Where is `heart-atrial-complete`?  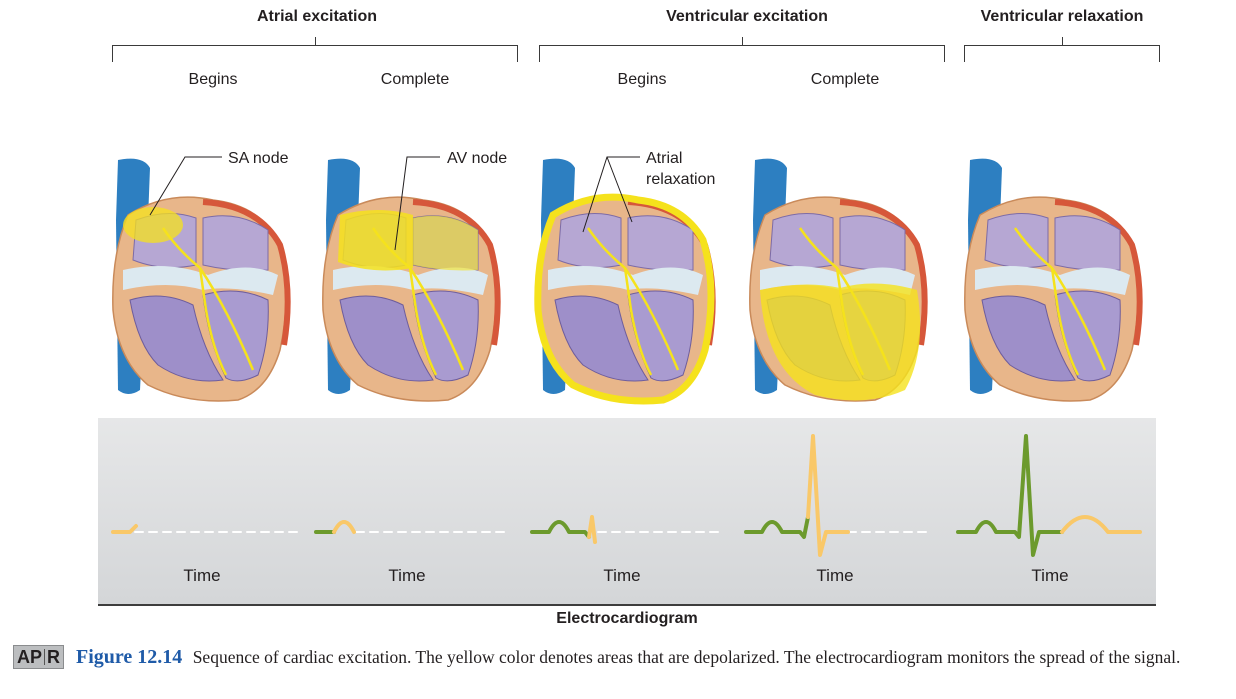 heart-atrial-complete is located at coordinates (410, 279).